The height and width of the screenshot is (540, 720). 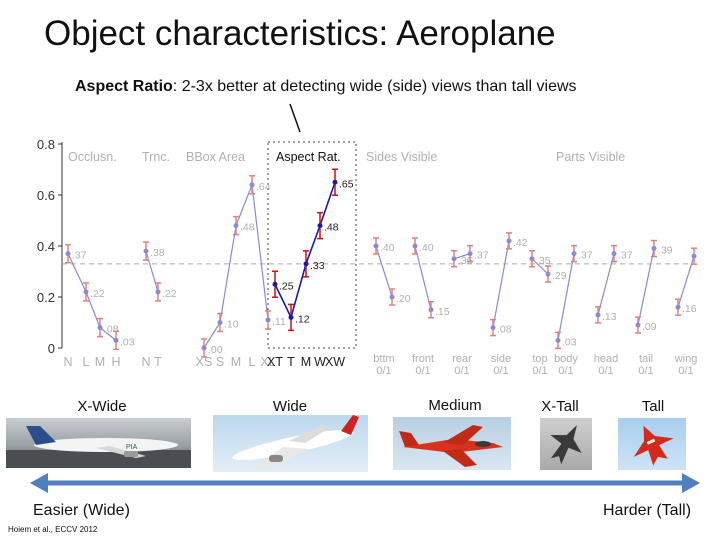 What do you see at coordinates (401, 157) in the screenshot?
I see `panel-title: Sides Visible` at bounding box center [401, 157].